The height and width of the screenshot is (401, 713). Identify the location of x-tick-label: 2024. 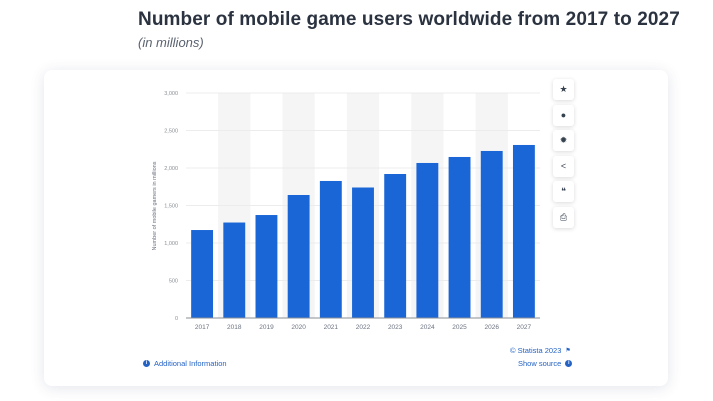
(427, 327).